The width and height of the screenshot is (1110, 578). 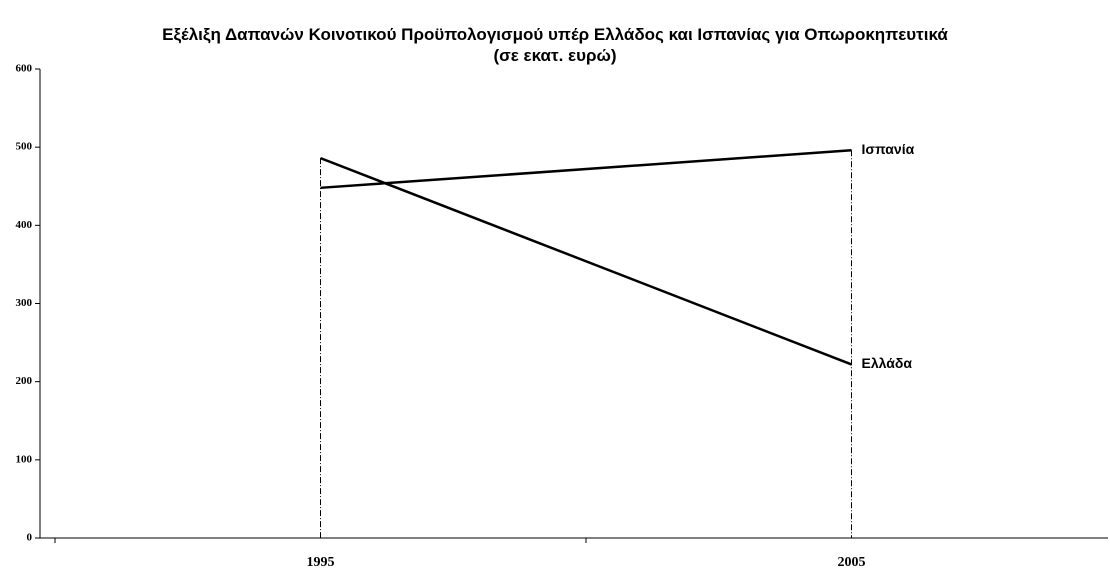 What do you see at coordinates (24, 459) in the screenshot?
I see `y-tick-label: 100` at bounding box center [24, 459].